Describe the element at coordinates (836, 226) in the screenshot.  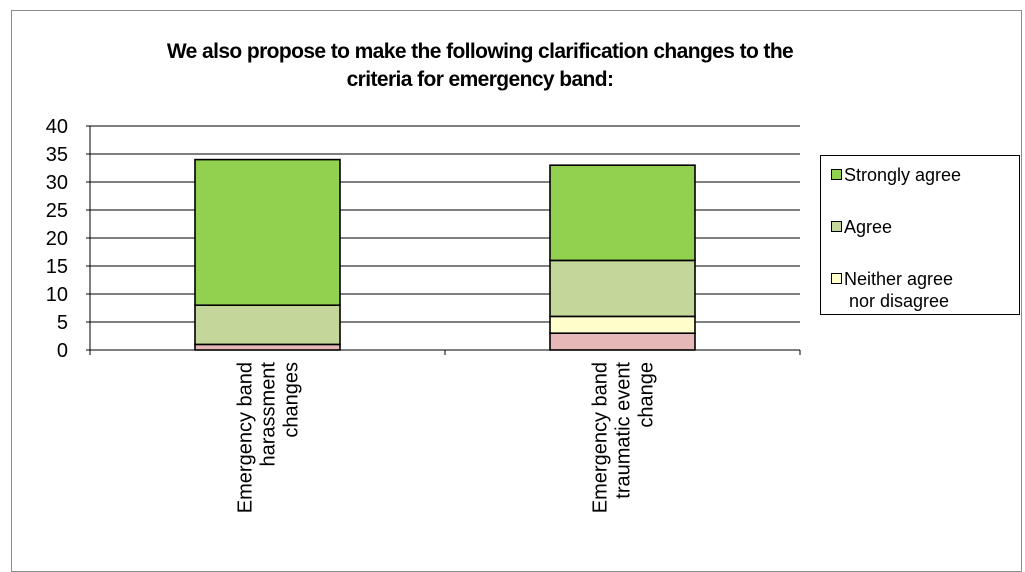
I see `legend-swatch-agree` at that location.